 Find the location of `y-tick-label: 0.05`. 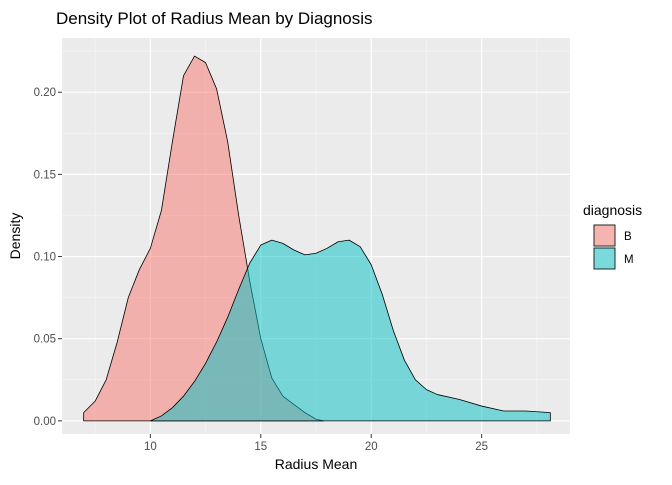

y-tick-label: 0.05 is located at coordinates (45, 340).